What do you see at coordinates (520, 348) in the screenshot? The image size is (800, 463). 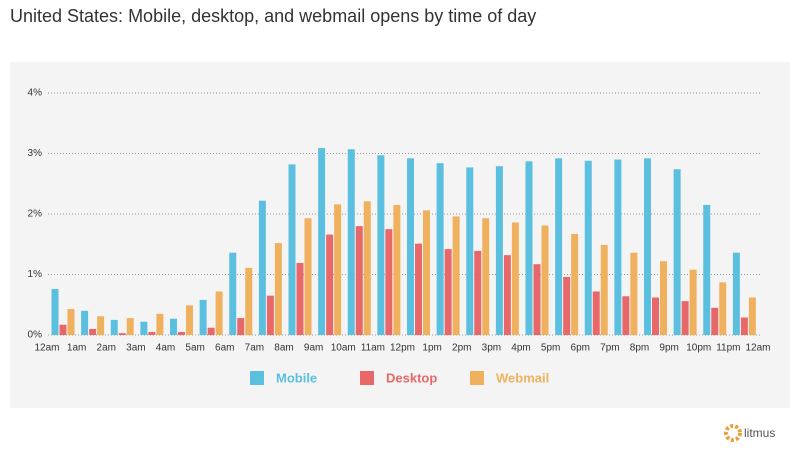 I see `x-tick-label: 4pm` at bounding box center [520, 348].